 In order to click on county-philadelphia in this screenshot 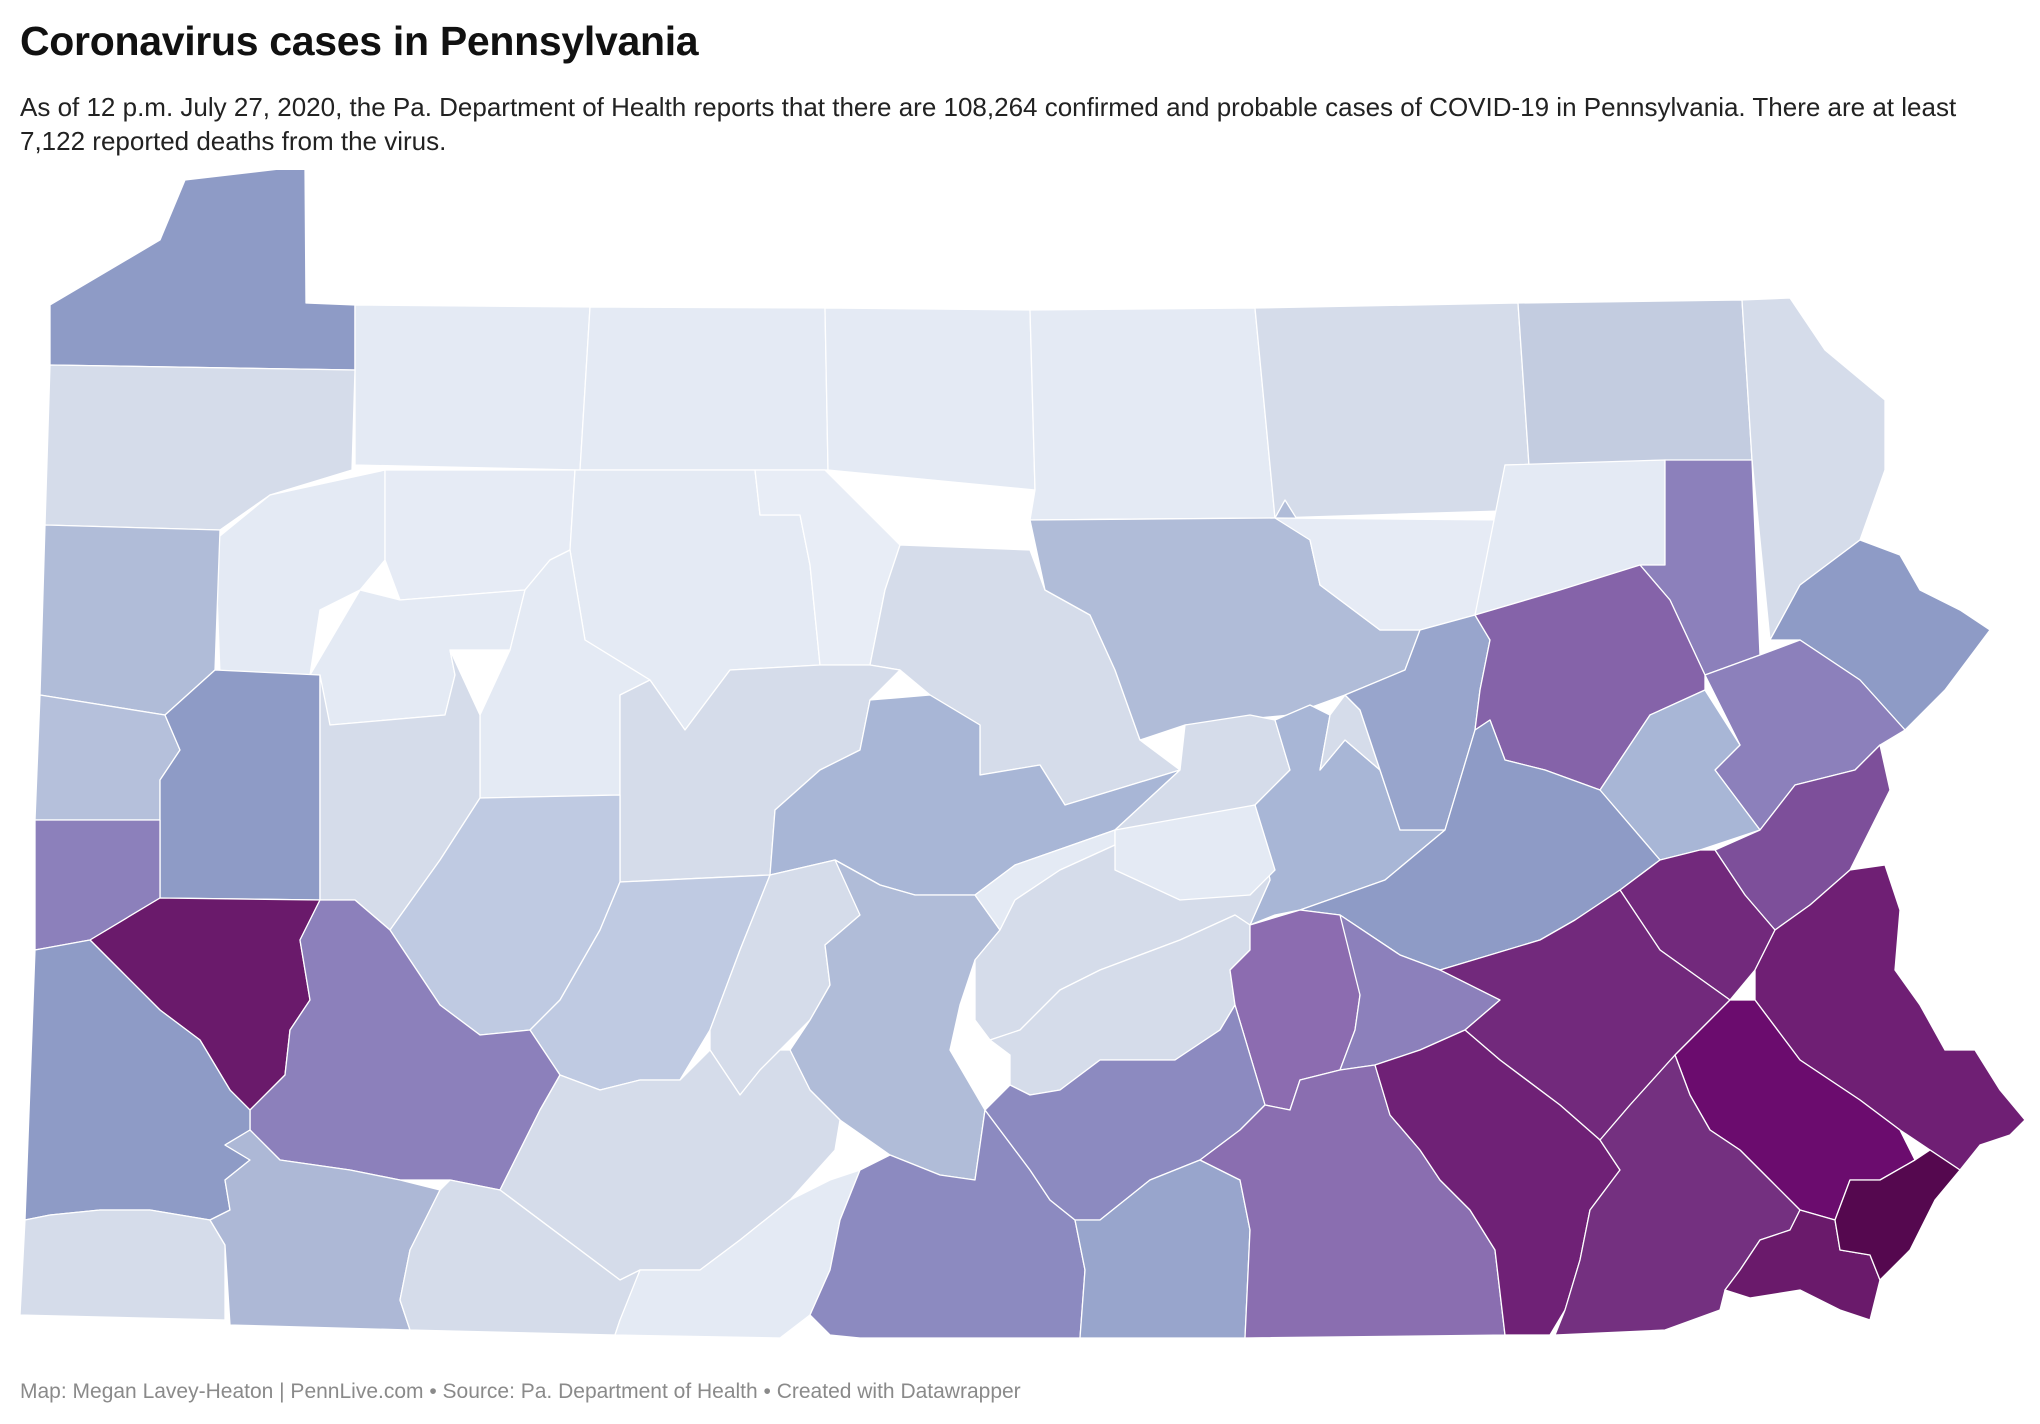, I will do `click(1897, 1215)`.